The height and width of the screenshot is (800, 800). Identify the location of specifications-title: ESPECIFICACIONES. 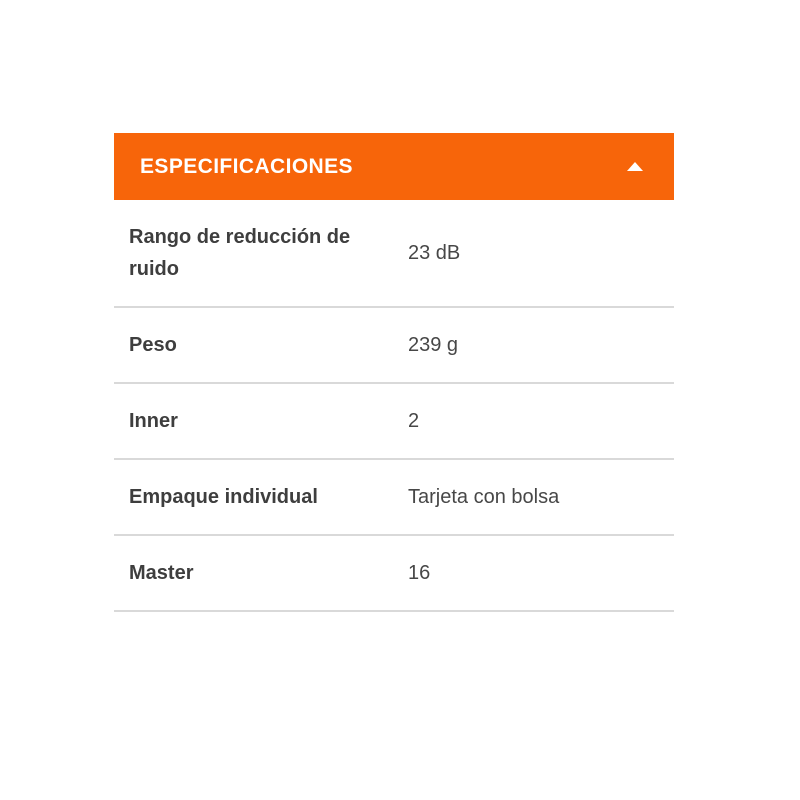
(246, 166).